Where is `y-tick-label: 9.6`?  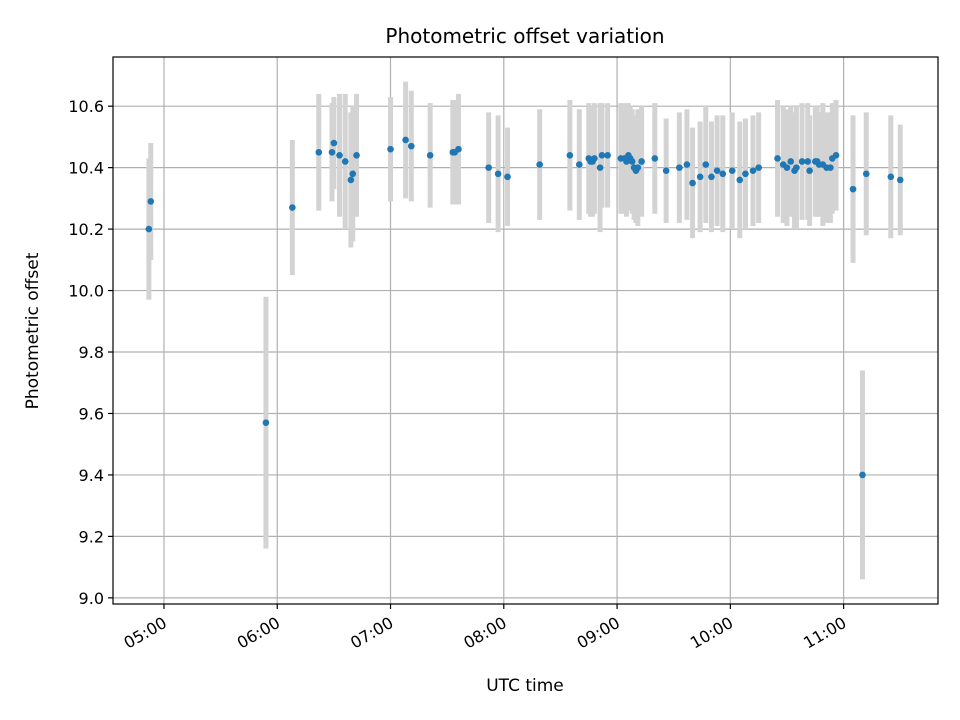
y-tick-label: 9.6 is located at coordinates (91, 413).